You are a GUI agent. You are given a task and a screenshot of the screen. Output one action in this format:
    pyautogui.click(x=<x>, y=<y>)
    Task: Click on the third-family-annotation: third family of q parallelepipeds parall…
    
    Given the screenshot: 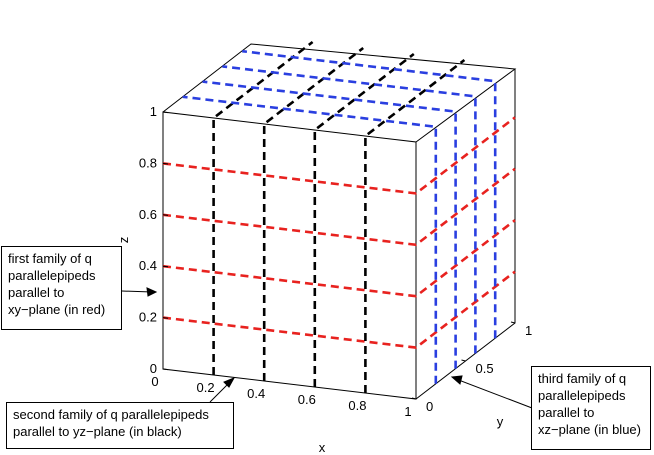 What is the action you would take?
    pyautogui.click(x=591, y=408)
    